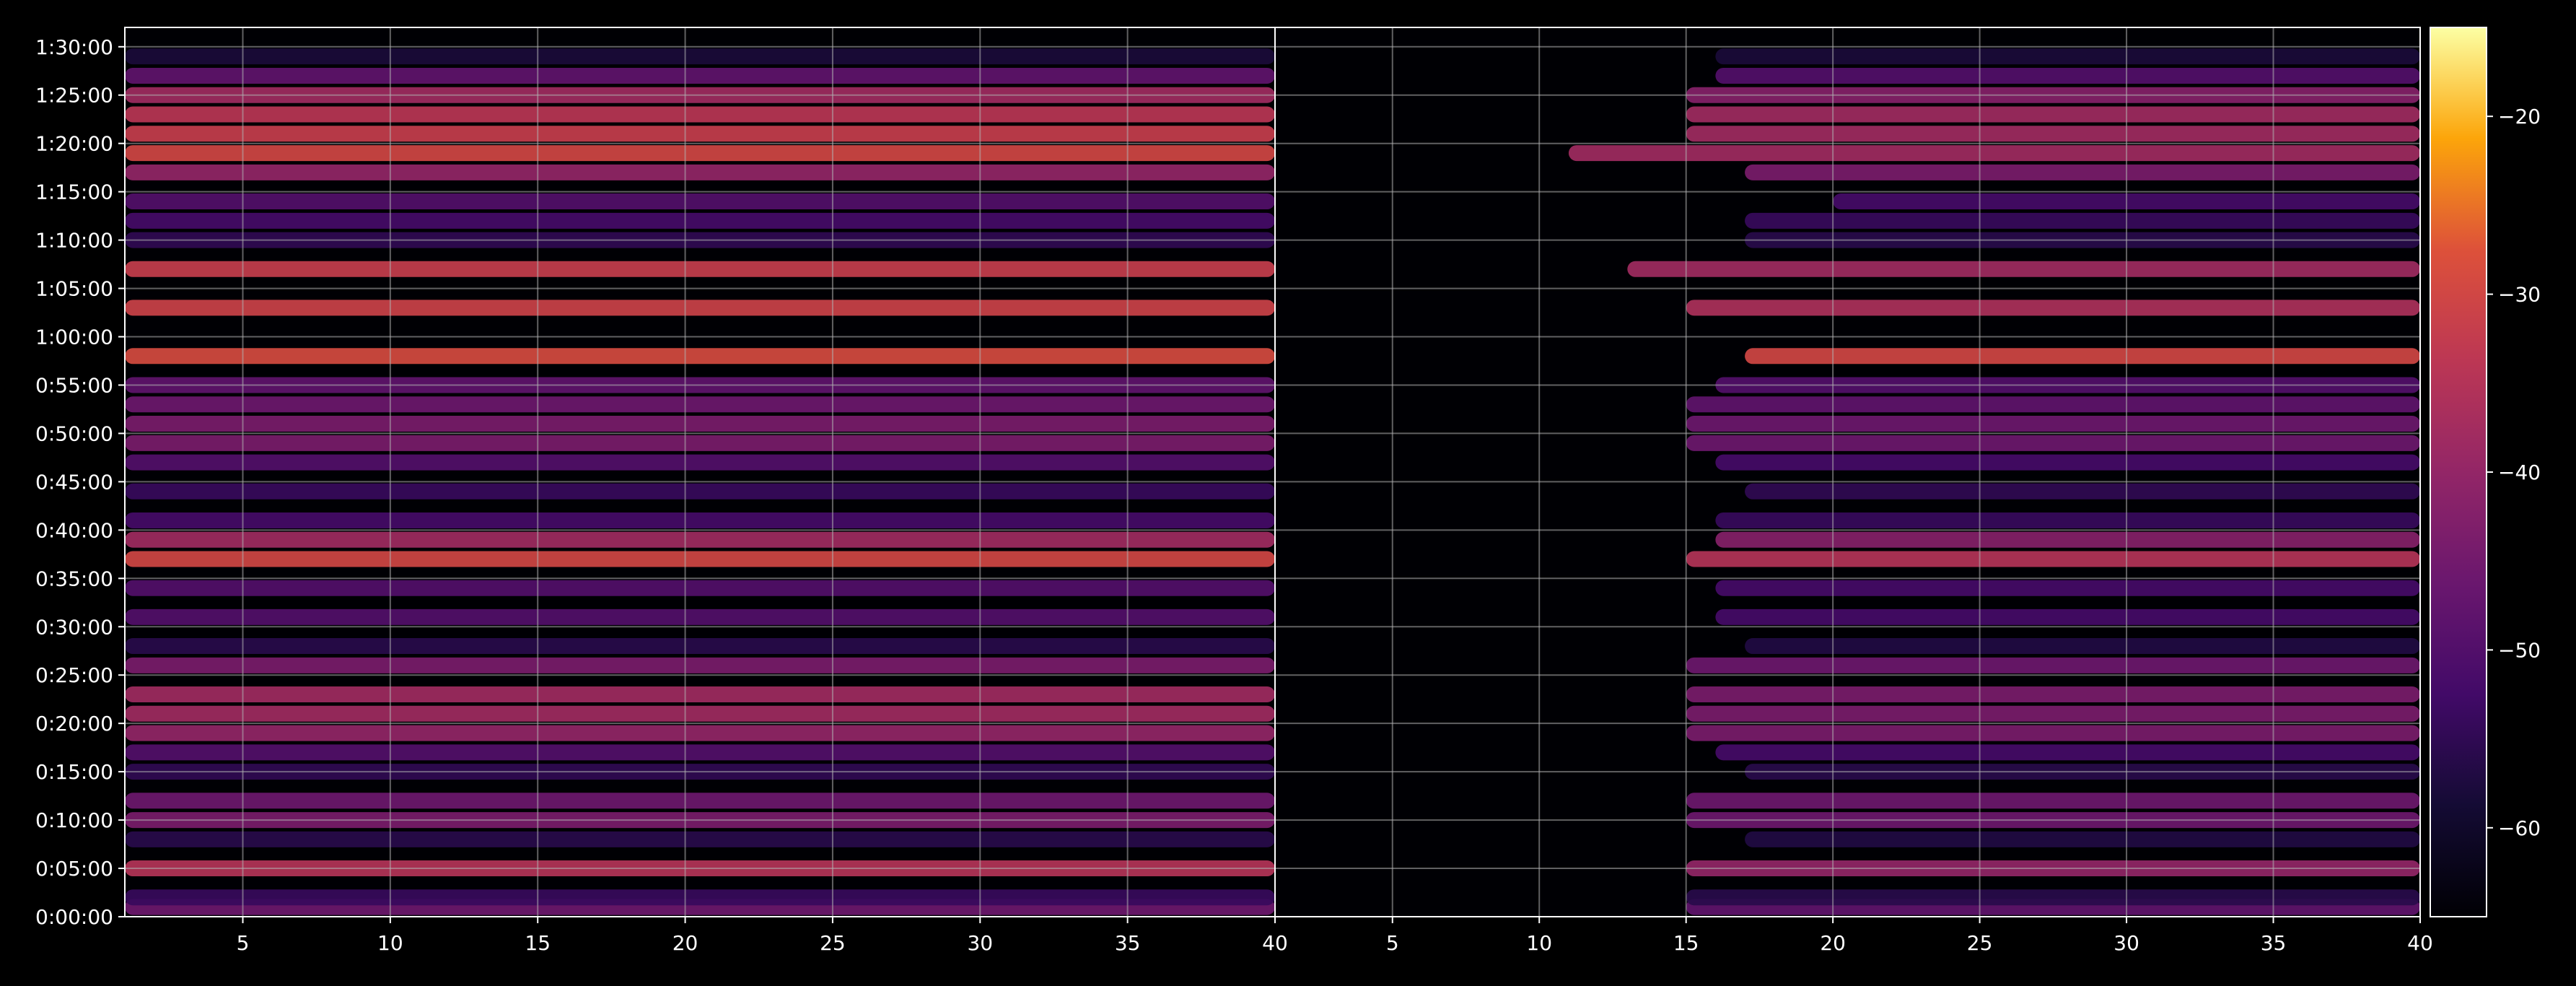 The width and height of the screenshot is (2576, 986). What do you see at coordinates (2458, 472) in the screenshot?
I see `colorbar` at bounding box center [2458, 472].